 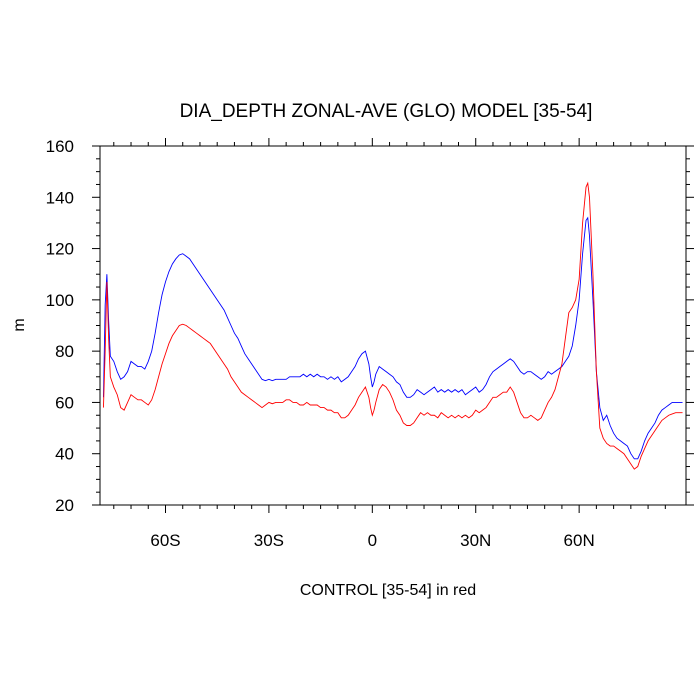 What do you see at coordinates (64, 505) in the screenshot?
I see `y-tick-label: 20` at bounding box center [64, 505].